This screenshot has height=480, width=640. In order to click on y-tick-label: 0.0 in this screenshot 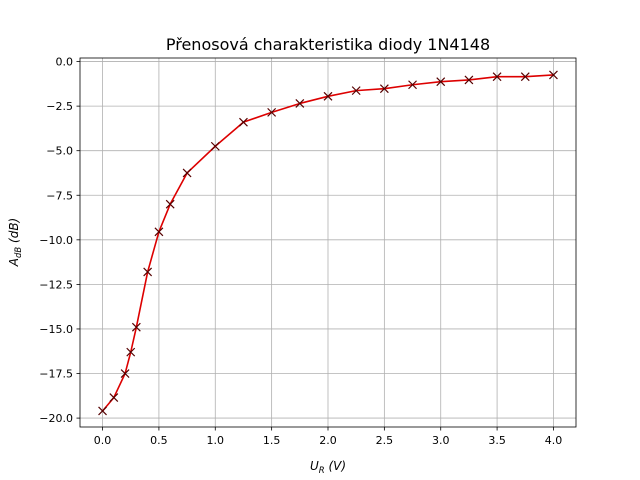, I will do `click(65, 62)`.